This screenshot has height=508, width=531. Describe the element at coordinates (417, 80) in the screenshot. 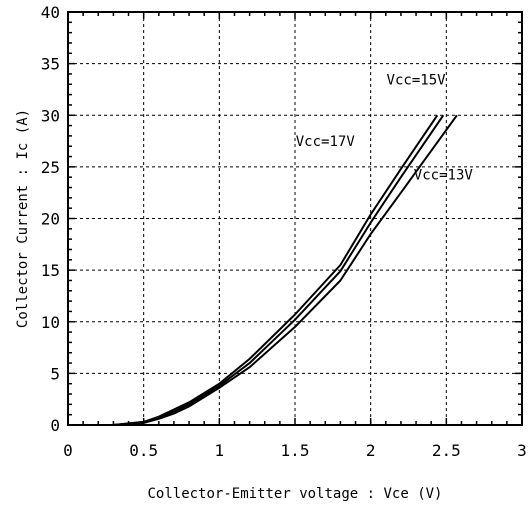

I see `series-label-vcc-15v: Vcc=15V` at that location.